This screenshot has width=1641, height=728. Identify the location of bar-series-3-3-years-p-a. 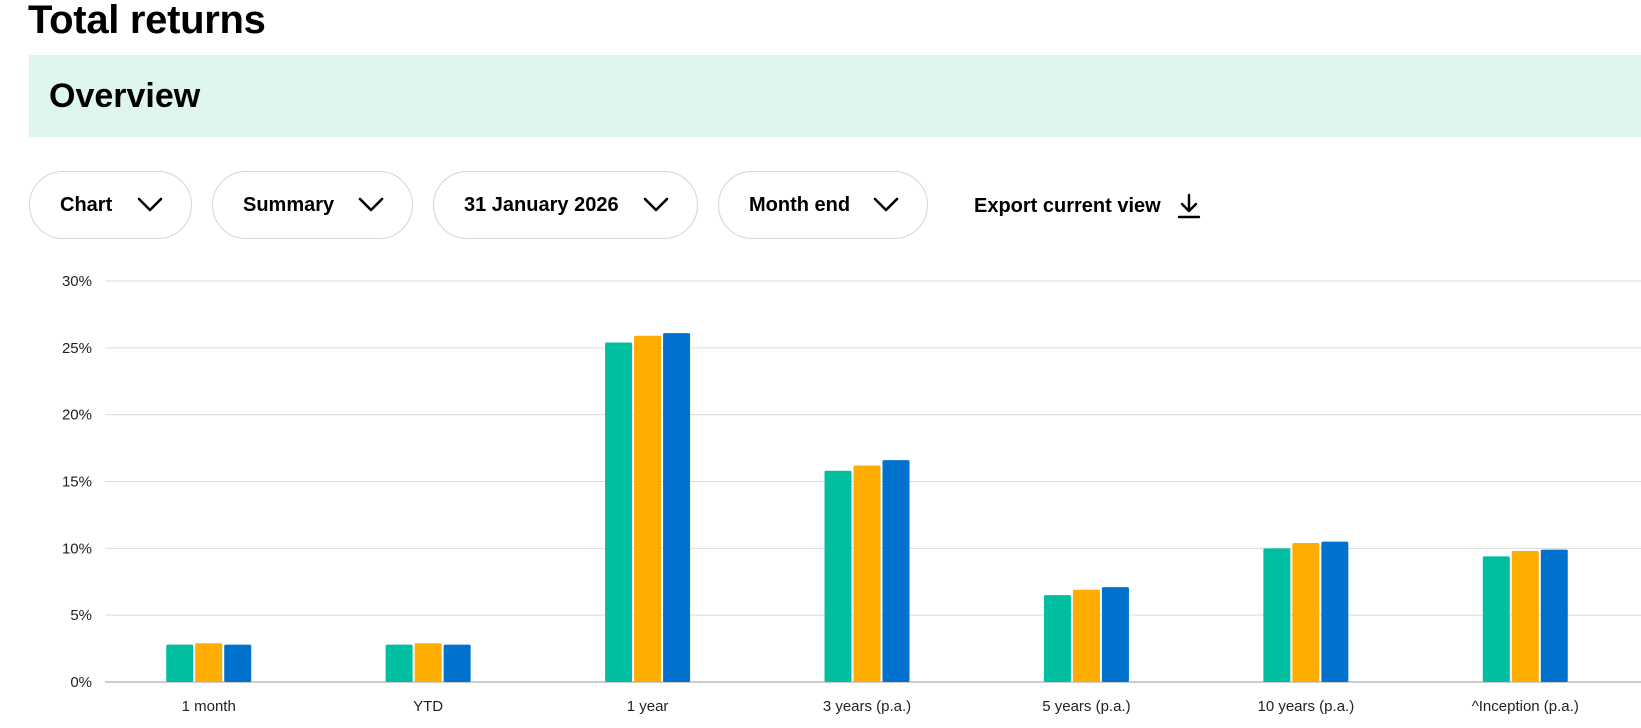
(896, 571).